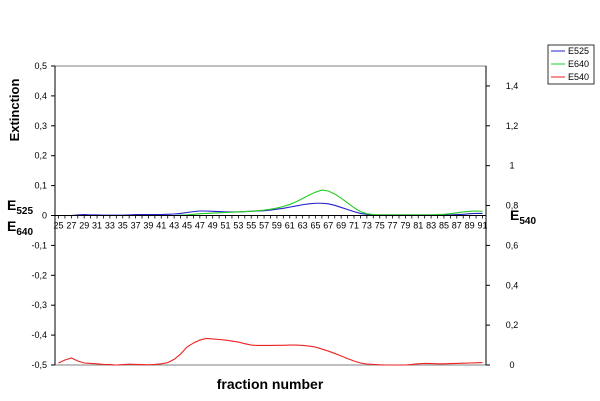  What do you see at coordinates (380, 226) in the screenshot?
I see `x-tick-label: 75` at bounding box center [380, 226].